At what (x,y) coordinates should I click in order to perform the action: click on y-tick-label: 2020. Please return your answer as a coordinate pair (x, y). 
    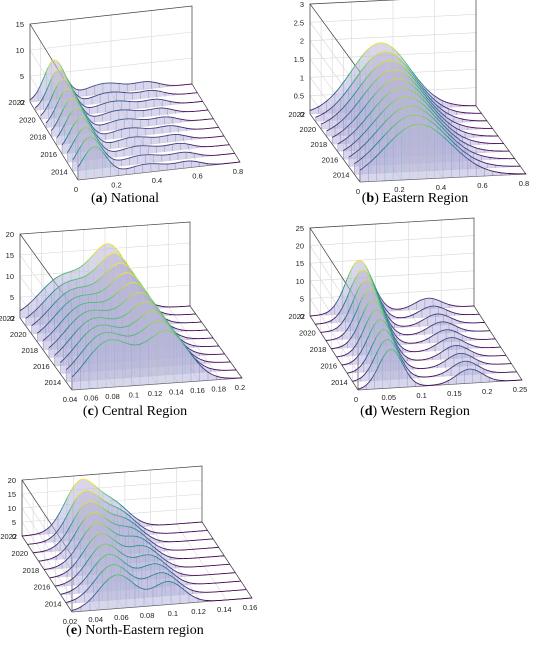
    Looking at the image, I should click on (18, 334).